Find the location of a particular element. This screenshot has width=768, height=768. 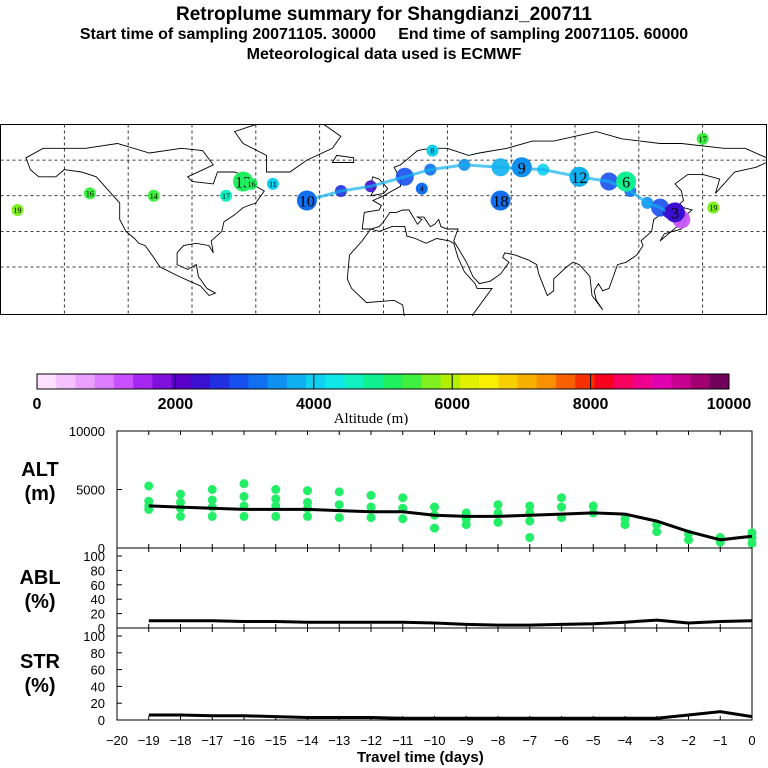

altitude-colorbar: 0 2000 4000 6000 8000 10000 Altitude (m) is located at coordinates (392, 399).